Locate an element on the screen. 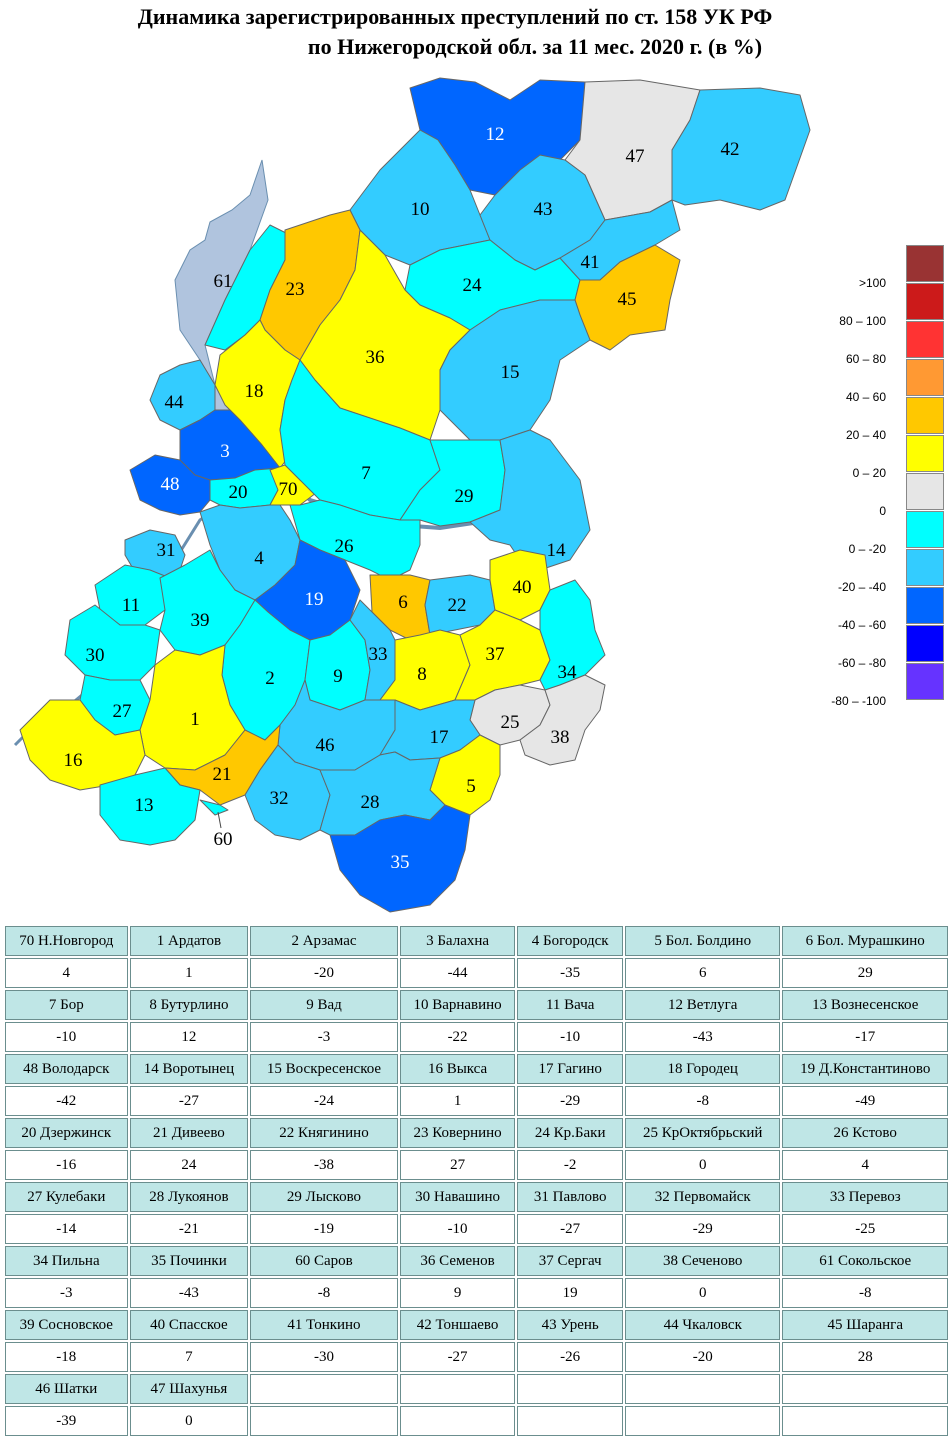  district-name-cell: 70 Н.Новгород is located at coordinates (66, 941).